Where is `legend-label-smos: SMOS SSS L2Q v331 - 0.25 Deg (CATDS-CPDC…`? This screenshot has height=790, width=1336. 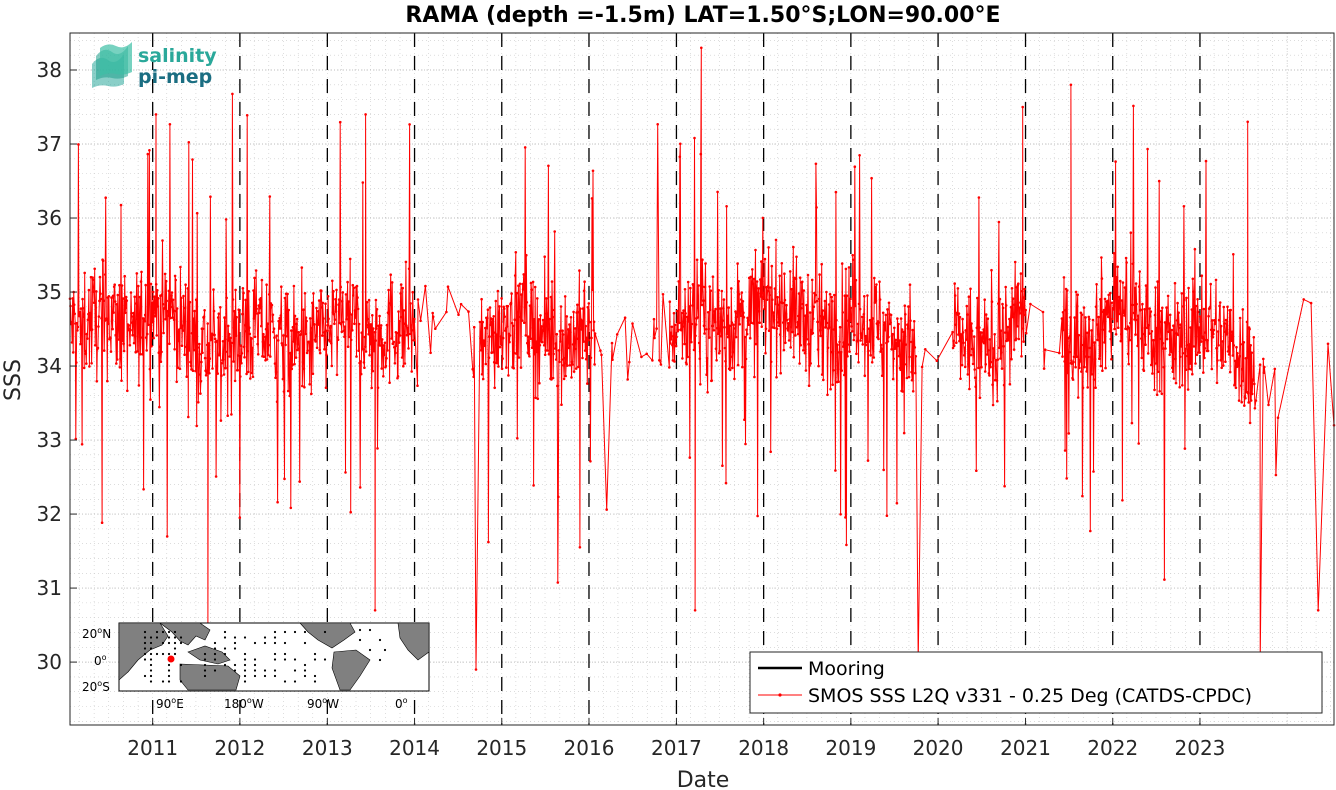 legend-label-smos: SMOS SSS L2Q v331 - 0.25 Deg (CATDS-CPDC… is located at coordinates (1030, 696).